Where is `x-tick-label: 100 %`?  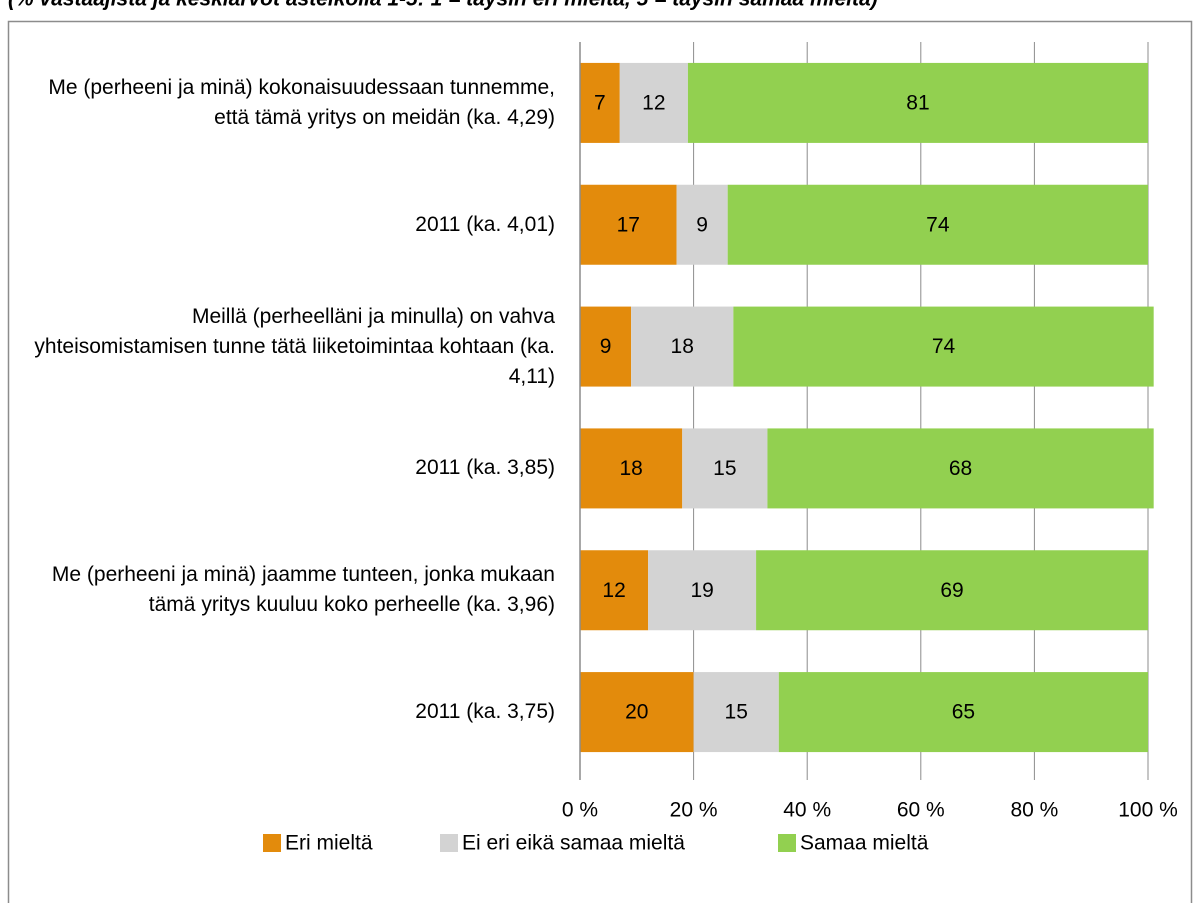
x-tick-label: 100 % is located at coordinates (1148, 810).